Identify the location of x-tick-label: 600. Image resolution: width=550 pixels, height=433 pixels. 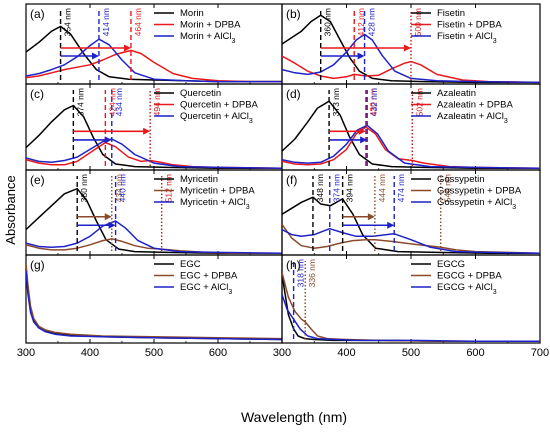
(475, 353).